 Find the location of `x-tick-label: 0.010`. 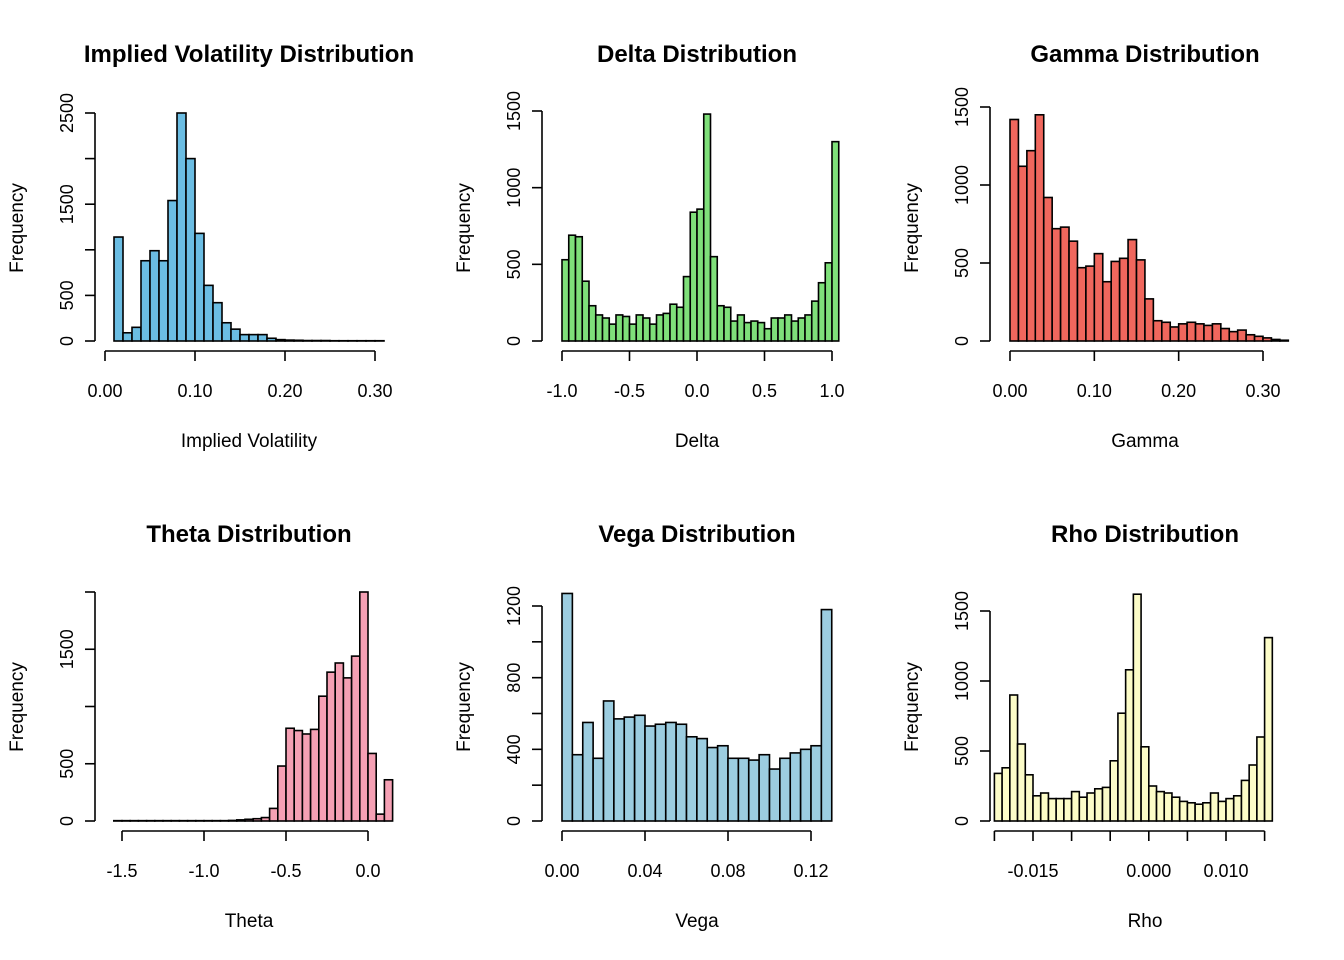

x-tick-label: 0.010 is located at coordinates (1225, 871).